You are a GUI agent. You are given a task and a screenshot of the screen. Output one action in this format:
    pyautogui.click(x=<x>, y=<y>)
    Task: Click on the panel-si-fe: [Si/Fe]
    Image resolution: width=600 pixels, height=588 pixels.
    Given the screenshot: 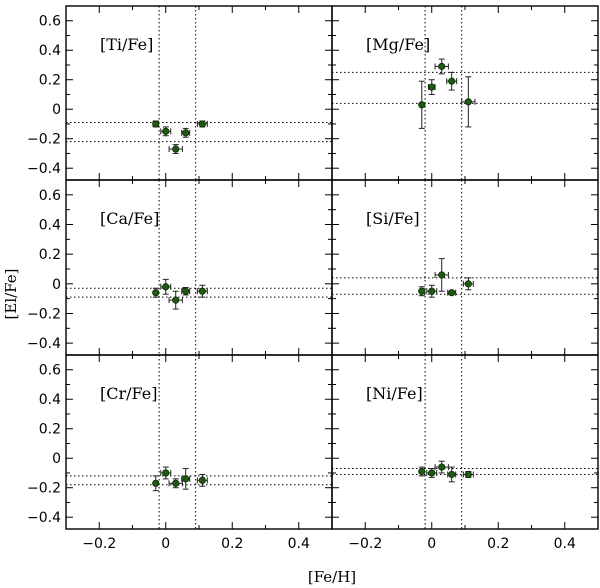 What is the action you would take?
    pyautogui.click(x=465, y=267)
    